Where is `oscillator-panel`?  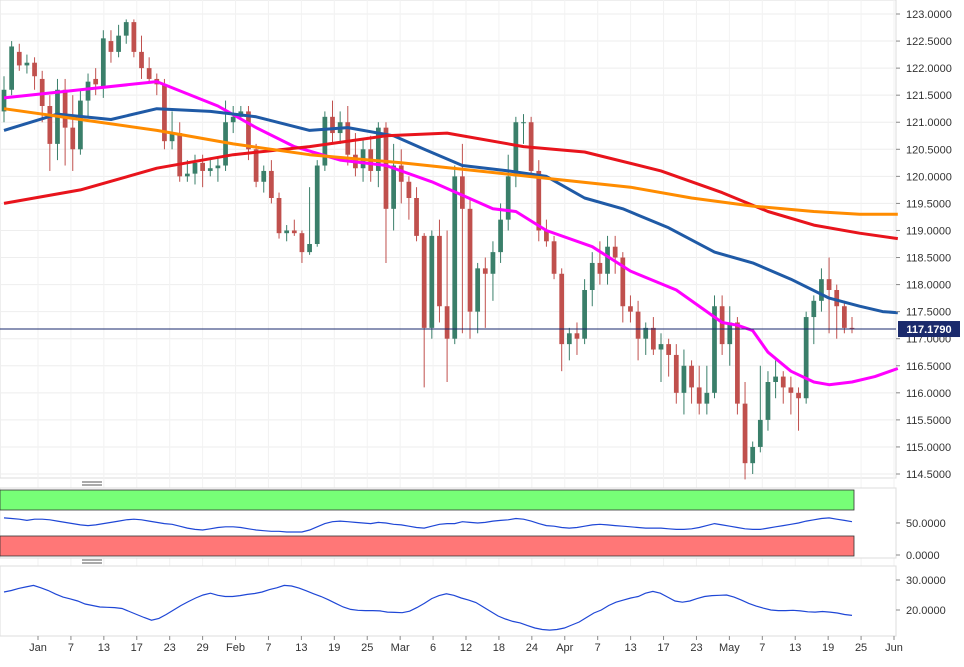
oscillator-panel is located at coordinates (428, 525).